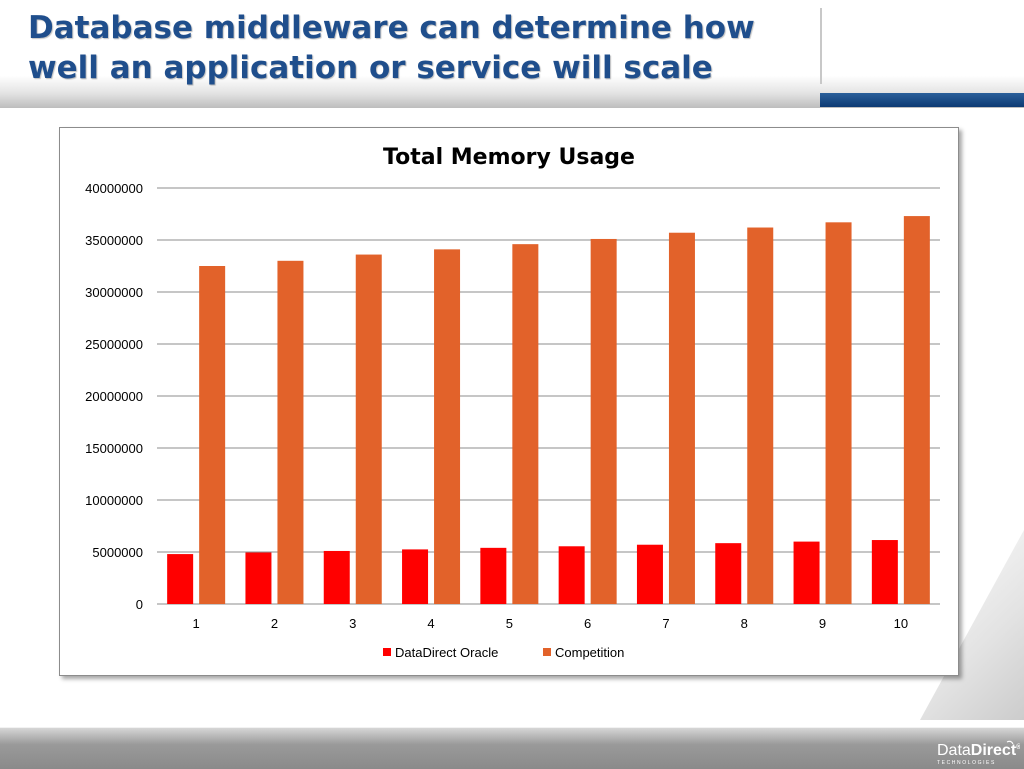 The height and width of the screenshot is (769, 1024). What do you see at coordinates (114, 292) in the screenshot?
I see `y-tick-label: 30000000` at bounding box center [114, 292].